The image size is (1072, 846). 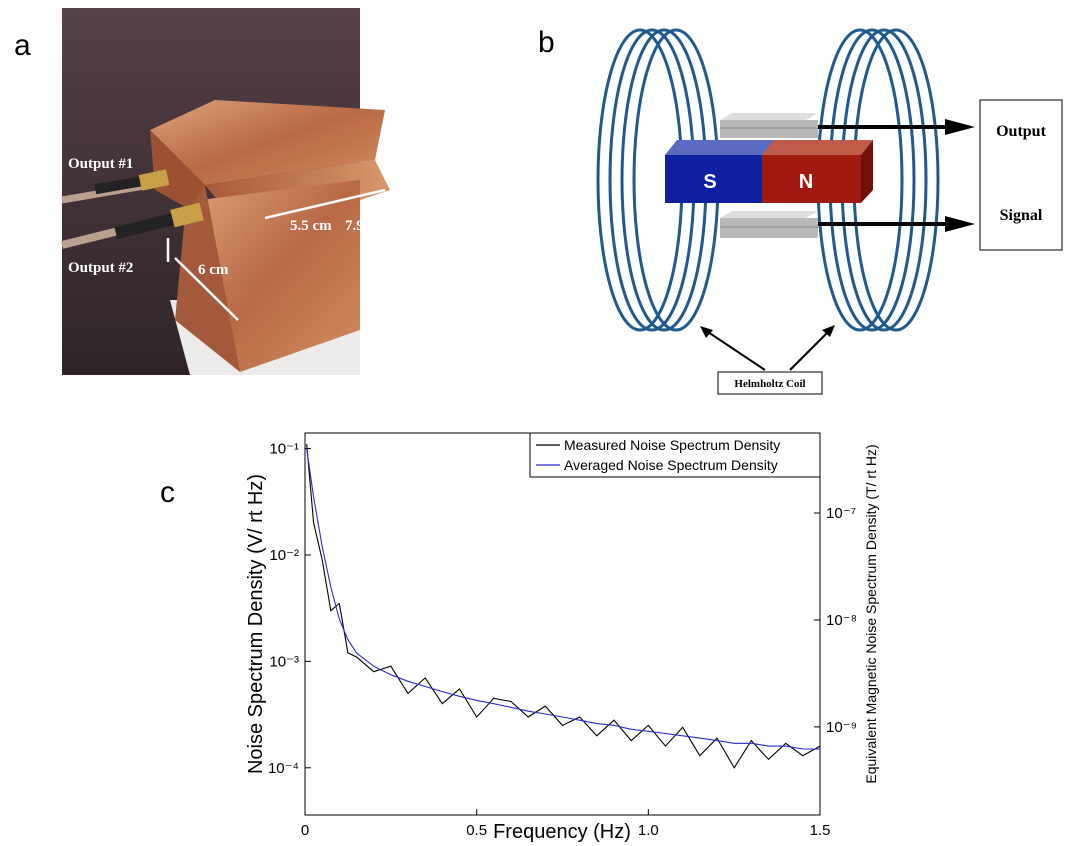 What do you see at coordinates (841, 513) in the screenshot?
I see `y2-tick-label: 10⁻⁷` at bounding box center [841, 513].